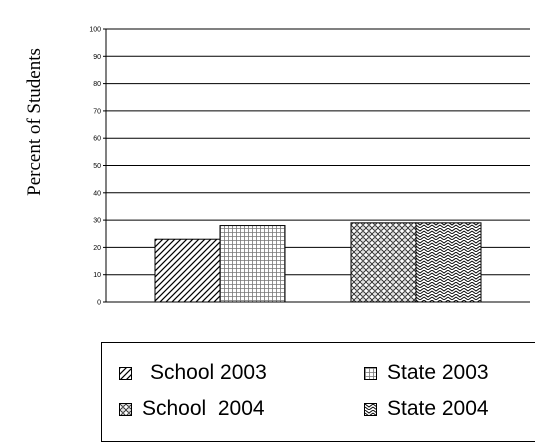 The height and width of the screenshot is (442, 535). What do you see at coordinates (448, 262) in the screenshot?
I see `bar-state-2004` at bounding box center [448, 262].